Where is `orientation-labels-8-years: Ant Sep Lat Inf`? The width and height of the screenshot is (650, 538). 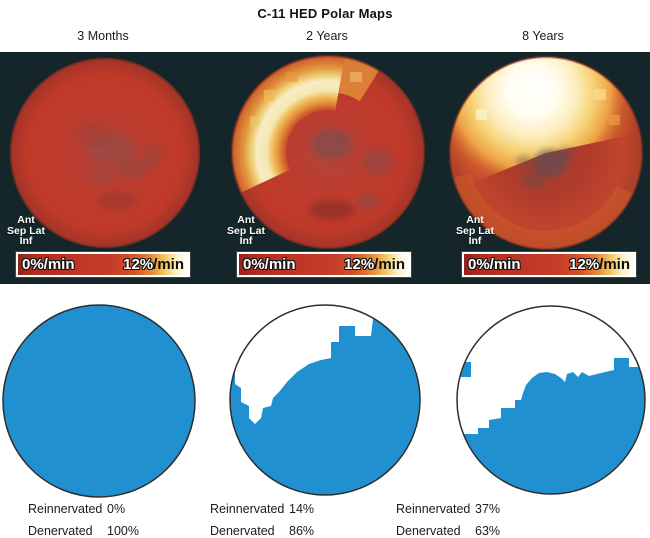 orientation-labels-8-years: Ant Sep Lat Inf is located at coordinates (475, 231).